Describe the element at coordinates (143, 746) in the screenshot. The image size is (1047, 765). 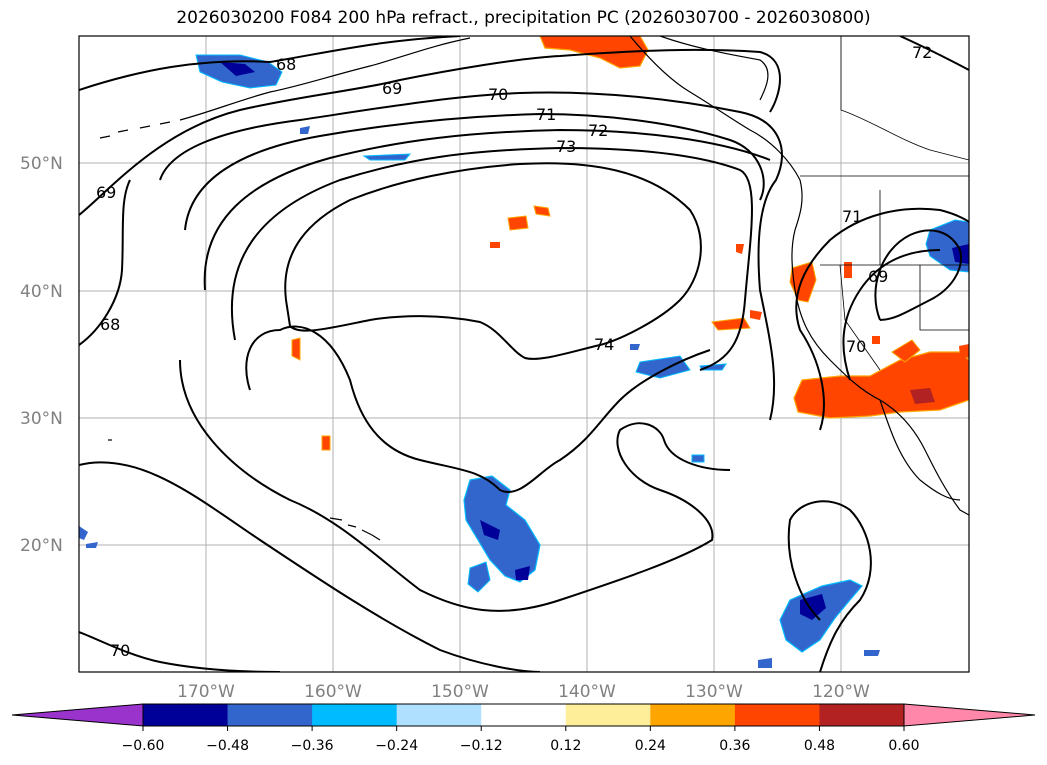
I see `colorbar-tick-label: −0.60` at that location.